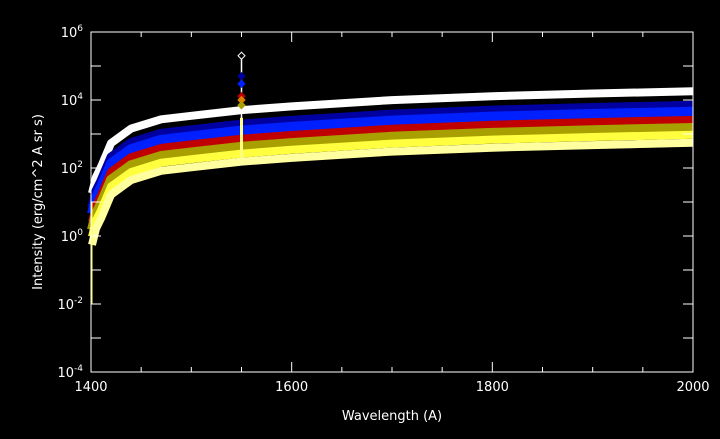  I want to click on spike-marker-blue, so click(241, 83).